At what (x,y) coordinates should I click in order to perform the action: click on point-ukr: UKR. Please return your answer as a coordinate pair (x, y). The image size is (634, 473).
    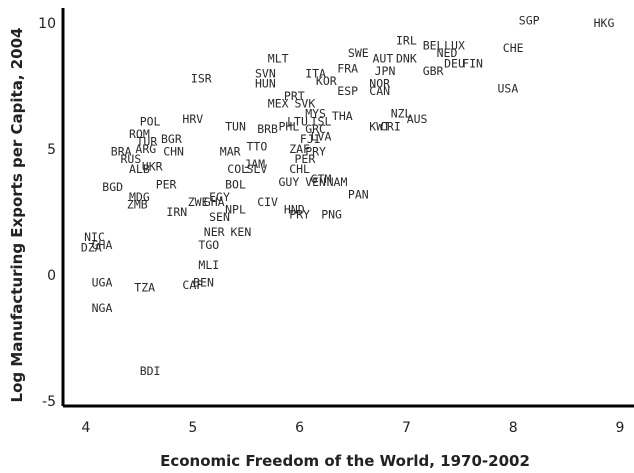
    Looking at the image, I should click on (152, 167).